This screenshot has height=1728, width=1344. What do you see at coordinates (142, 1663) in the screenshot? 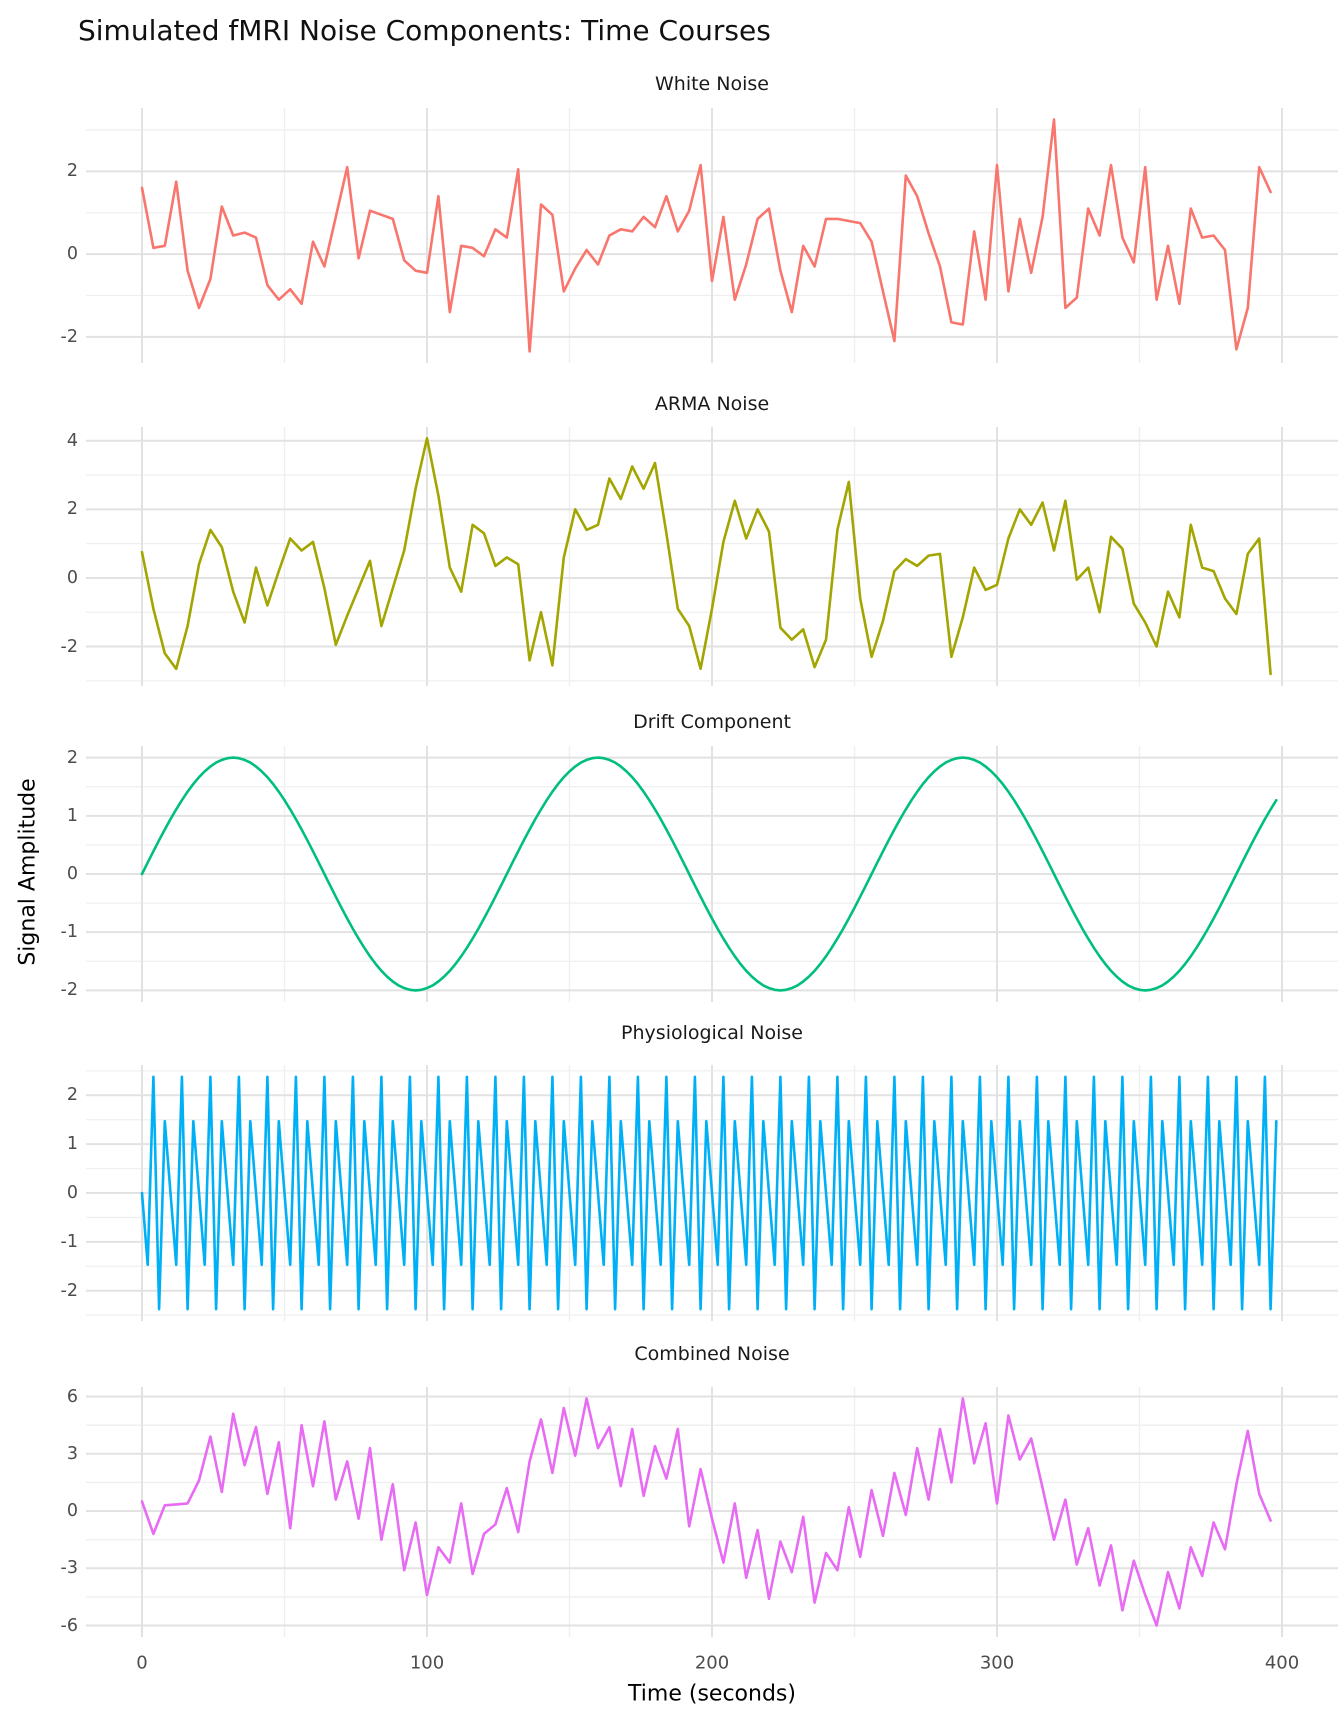
I see `x-tick-label: 0` at bounding box center [142, 1663].